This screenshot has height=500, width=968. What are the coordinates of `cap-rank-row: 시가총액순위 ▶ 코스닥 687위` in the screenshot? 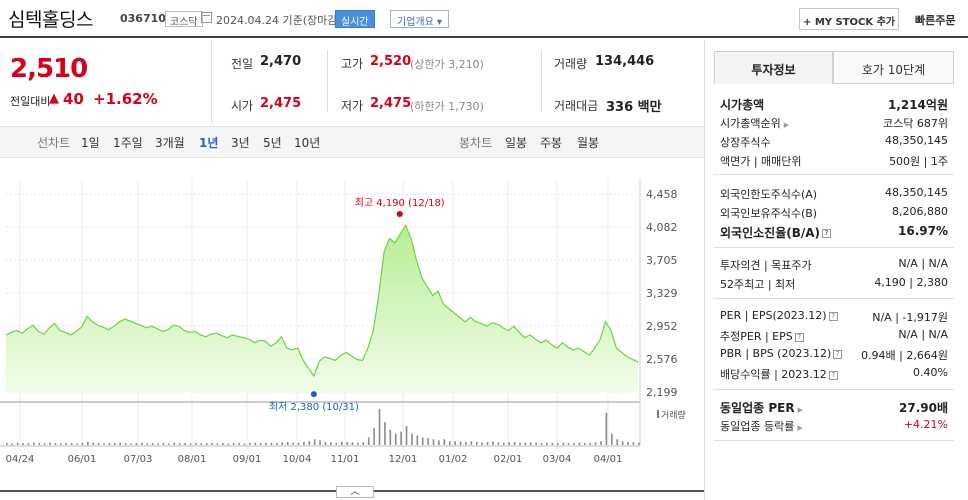 It's located at (834, 123).